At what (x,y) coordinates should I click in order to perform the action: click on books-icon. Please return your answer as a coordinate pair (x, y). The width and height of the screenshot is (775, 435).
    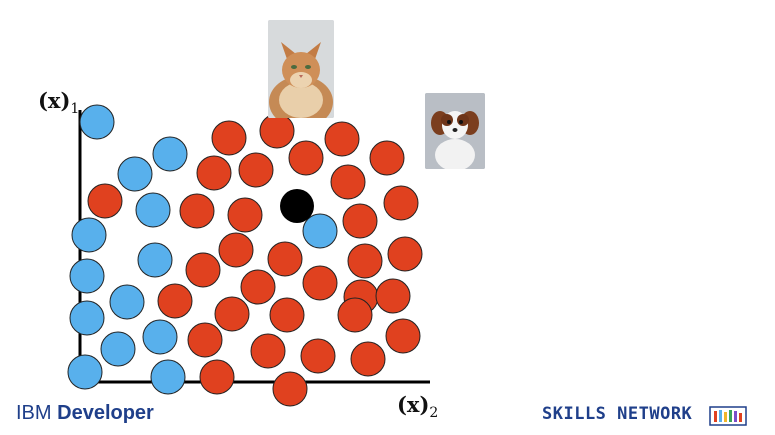
    Looking at the image, I should click on (728, 416).